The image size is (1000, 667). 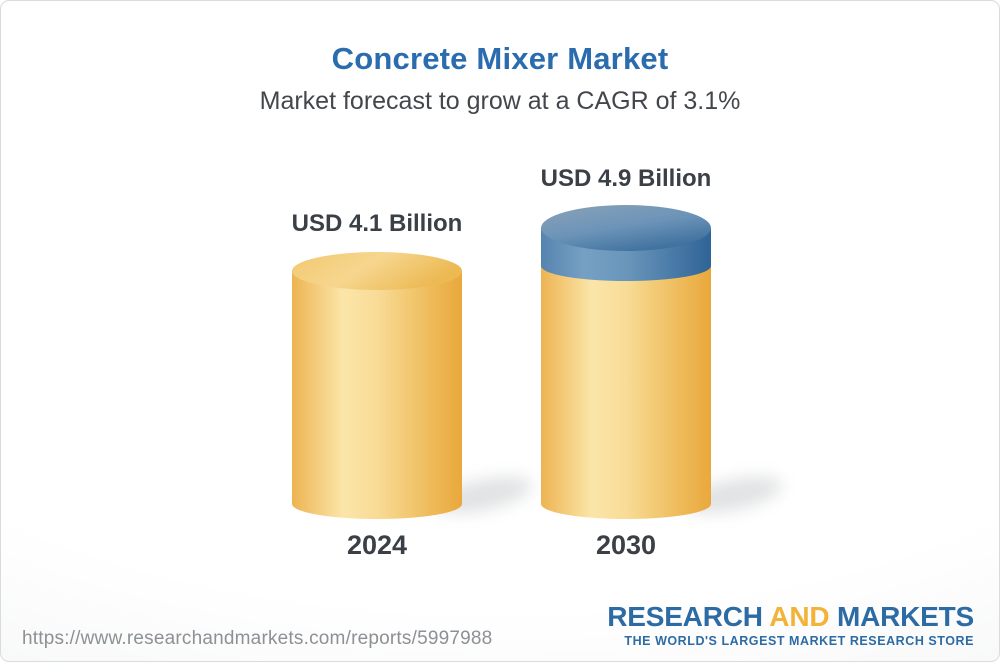 What do you see at coordinates (626, 254) in the screenshot?
I see `bar-2030-growth-segment` at bounding box center [626, 254].